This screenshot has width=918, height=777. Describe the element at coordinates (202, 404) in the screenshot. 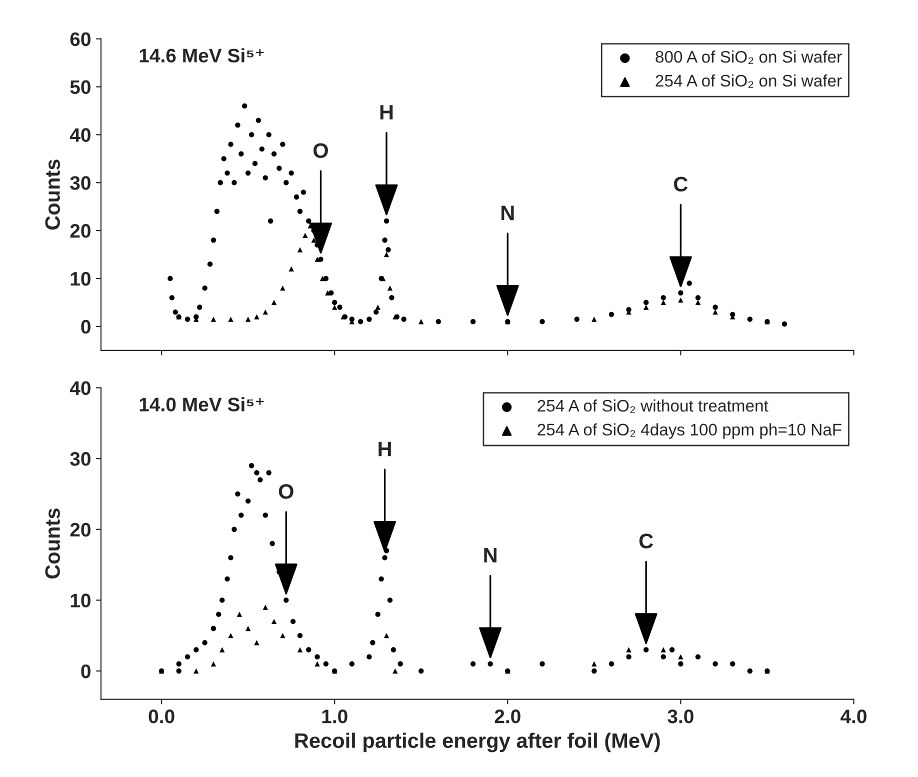

I see `chart-title: 14.0 MeV Si⁵⁺` at that location.